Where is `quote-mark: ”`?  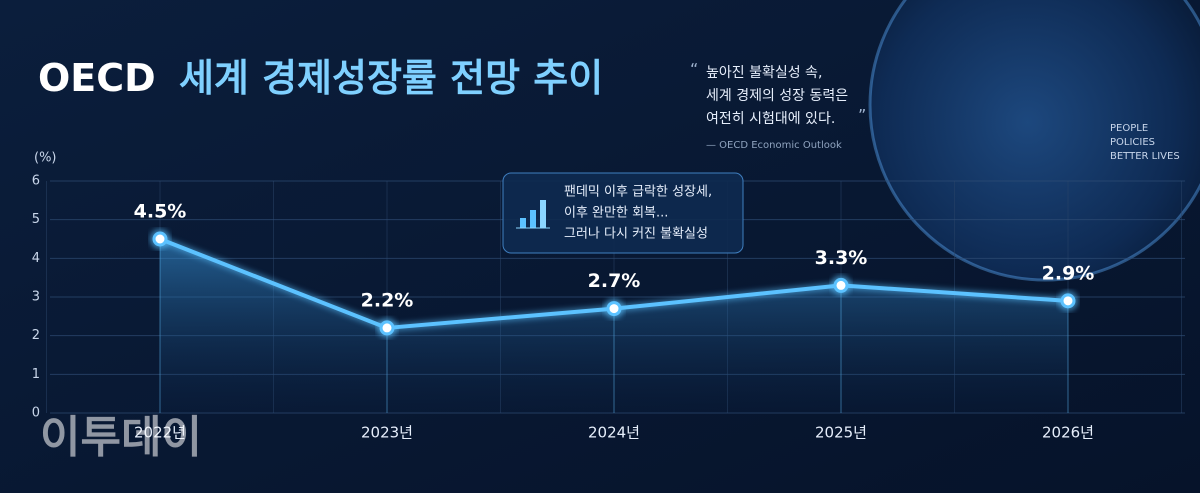 quote-mark: ” is located at coordinates (862, 115).